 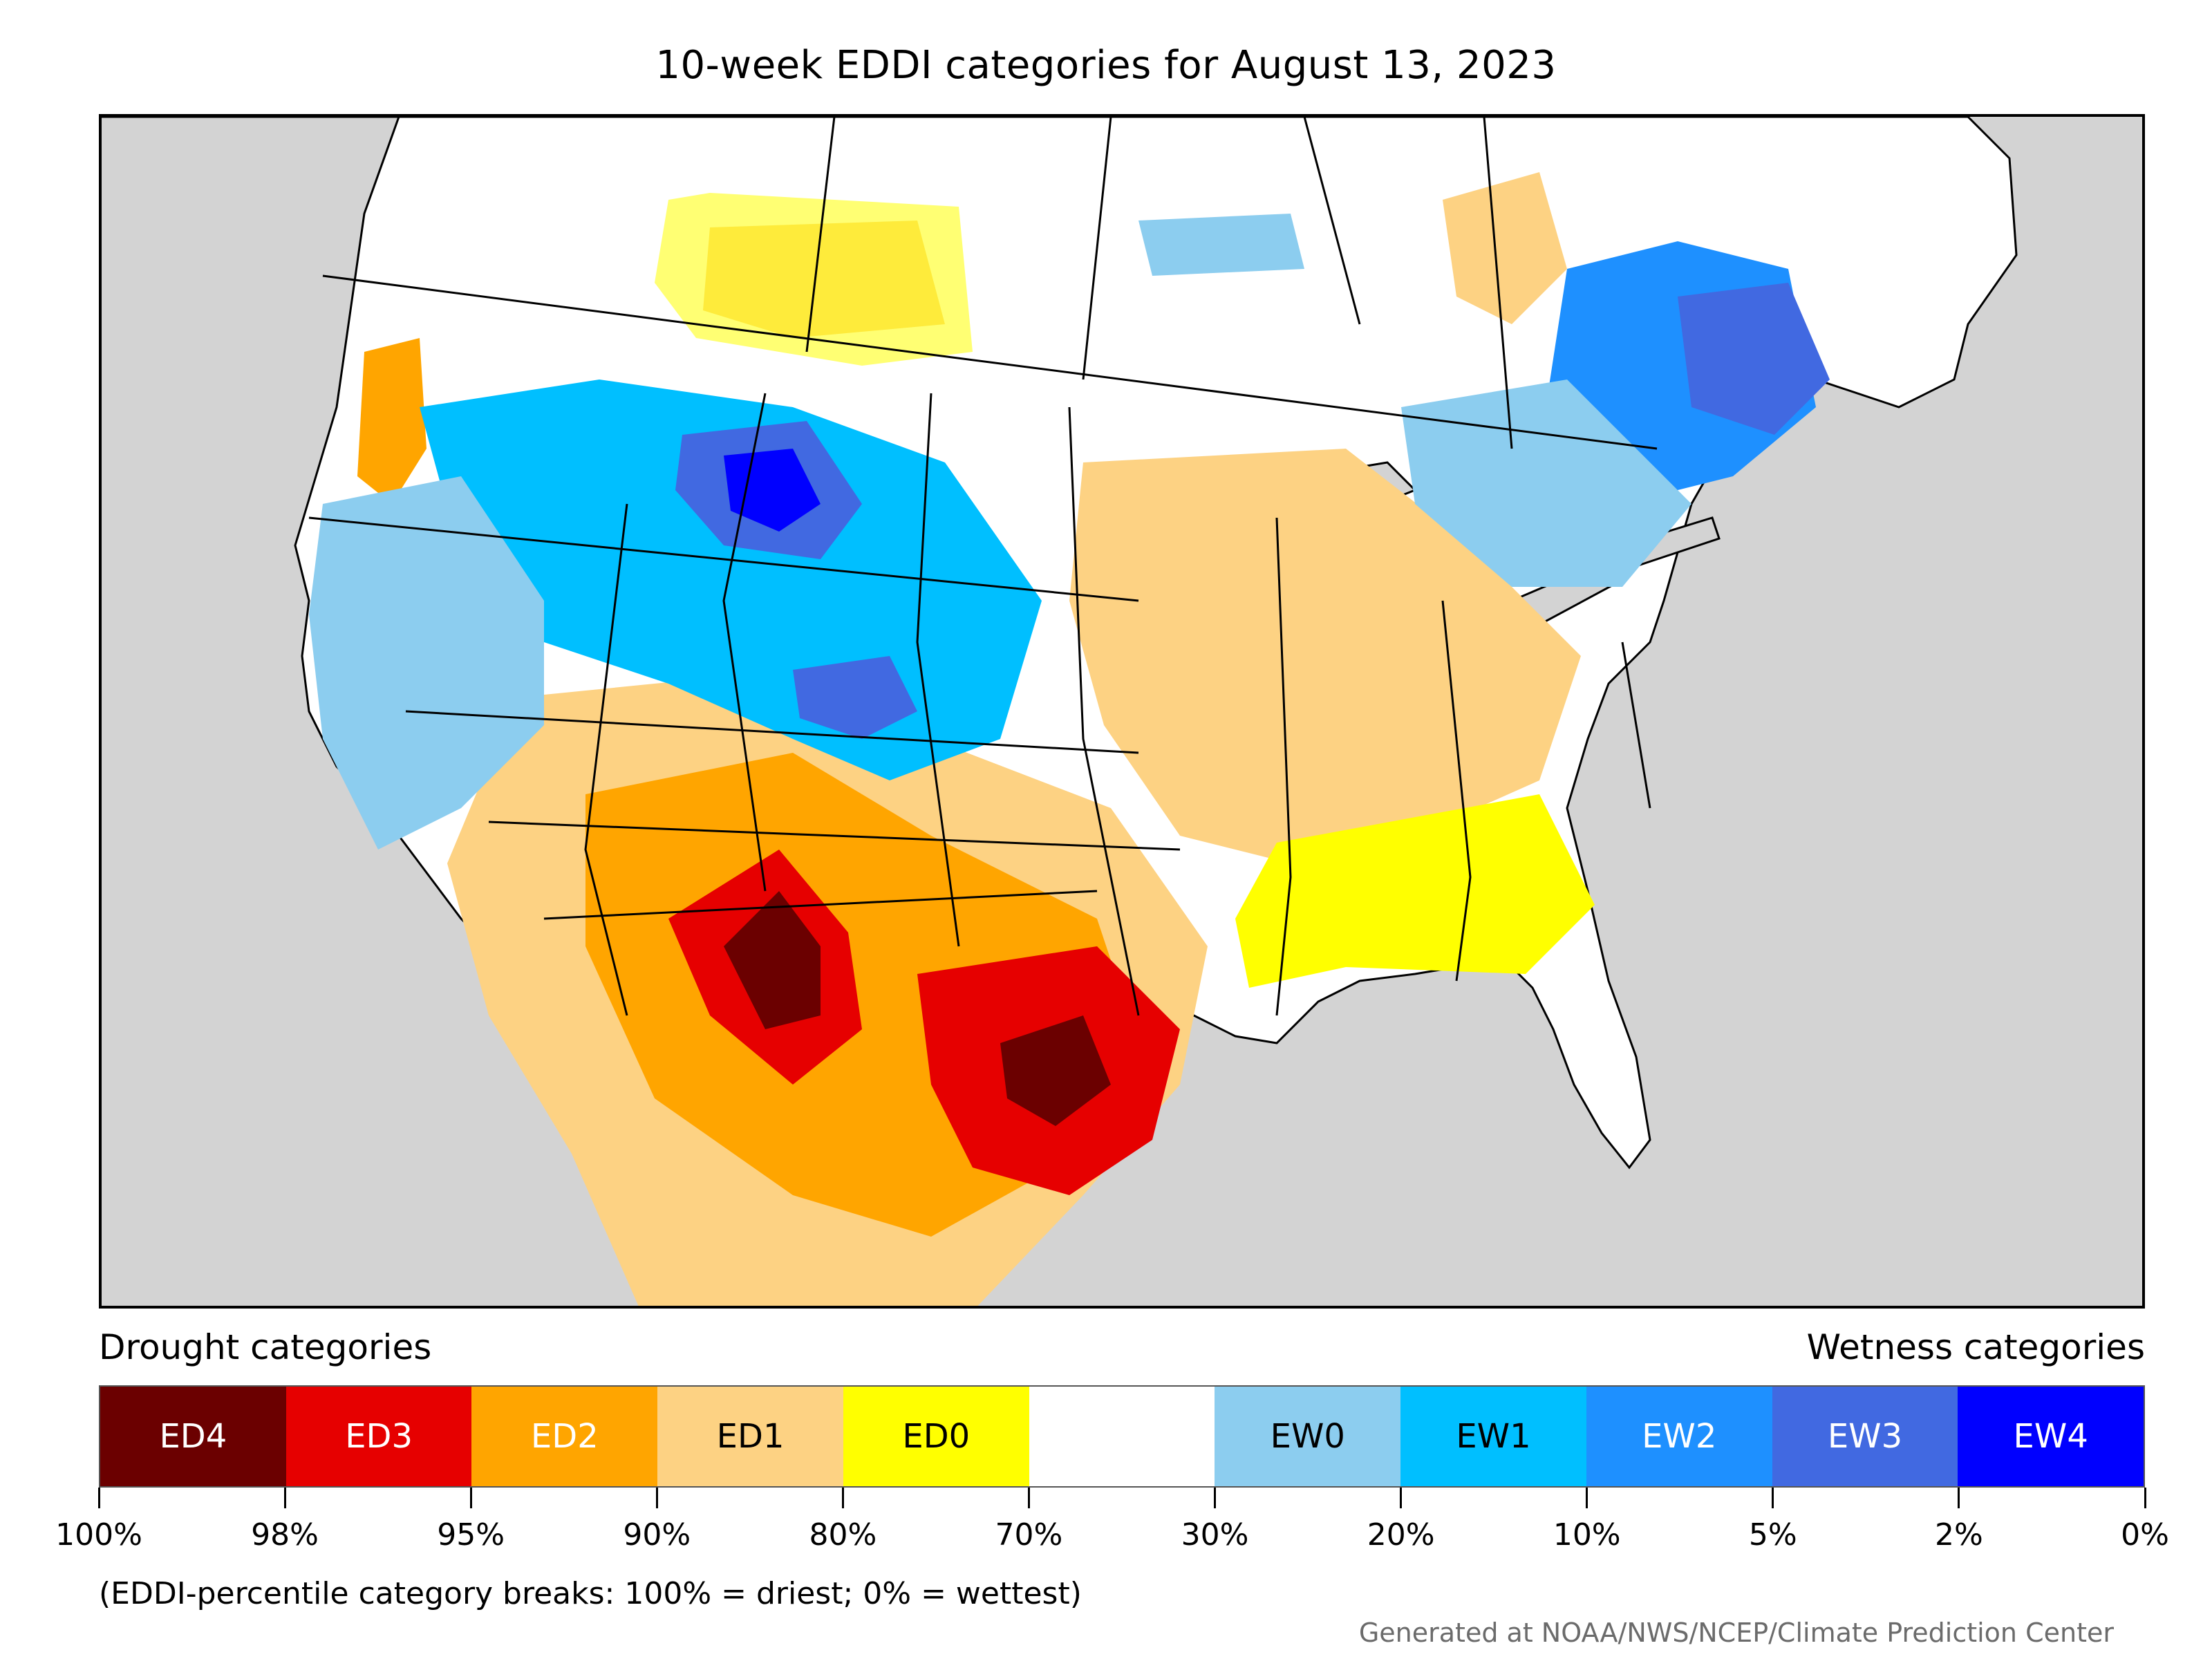 I want to click on colorbar-tick-label: 70%, so click(x=1029, y=1535).